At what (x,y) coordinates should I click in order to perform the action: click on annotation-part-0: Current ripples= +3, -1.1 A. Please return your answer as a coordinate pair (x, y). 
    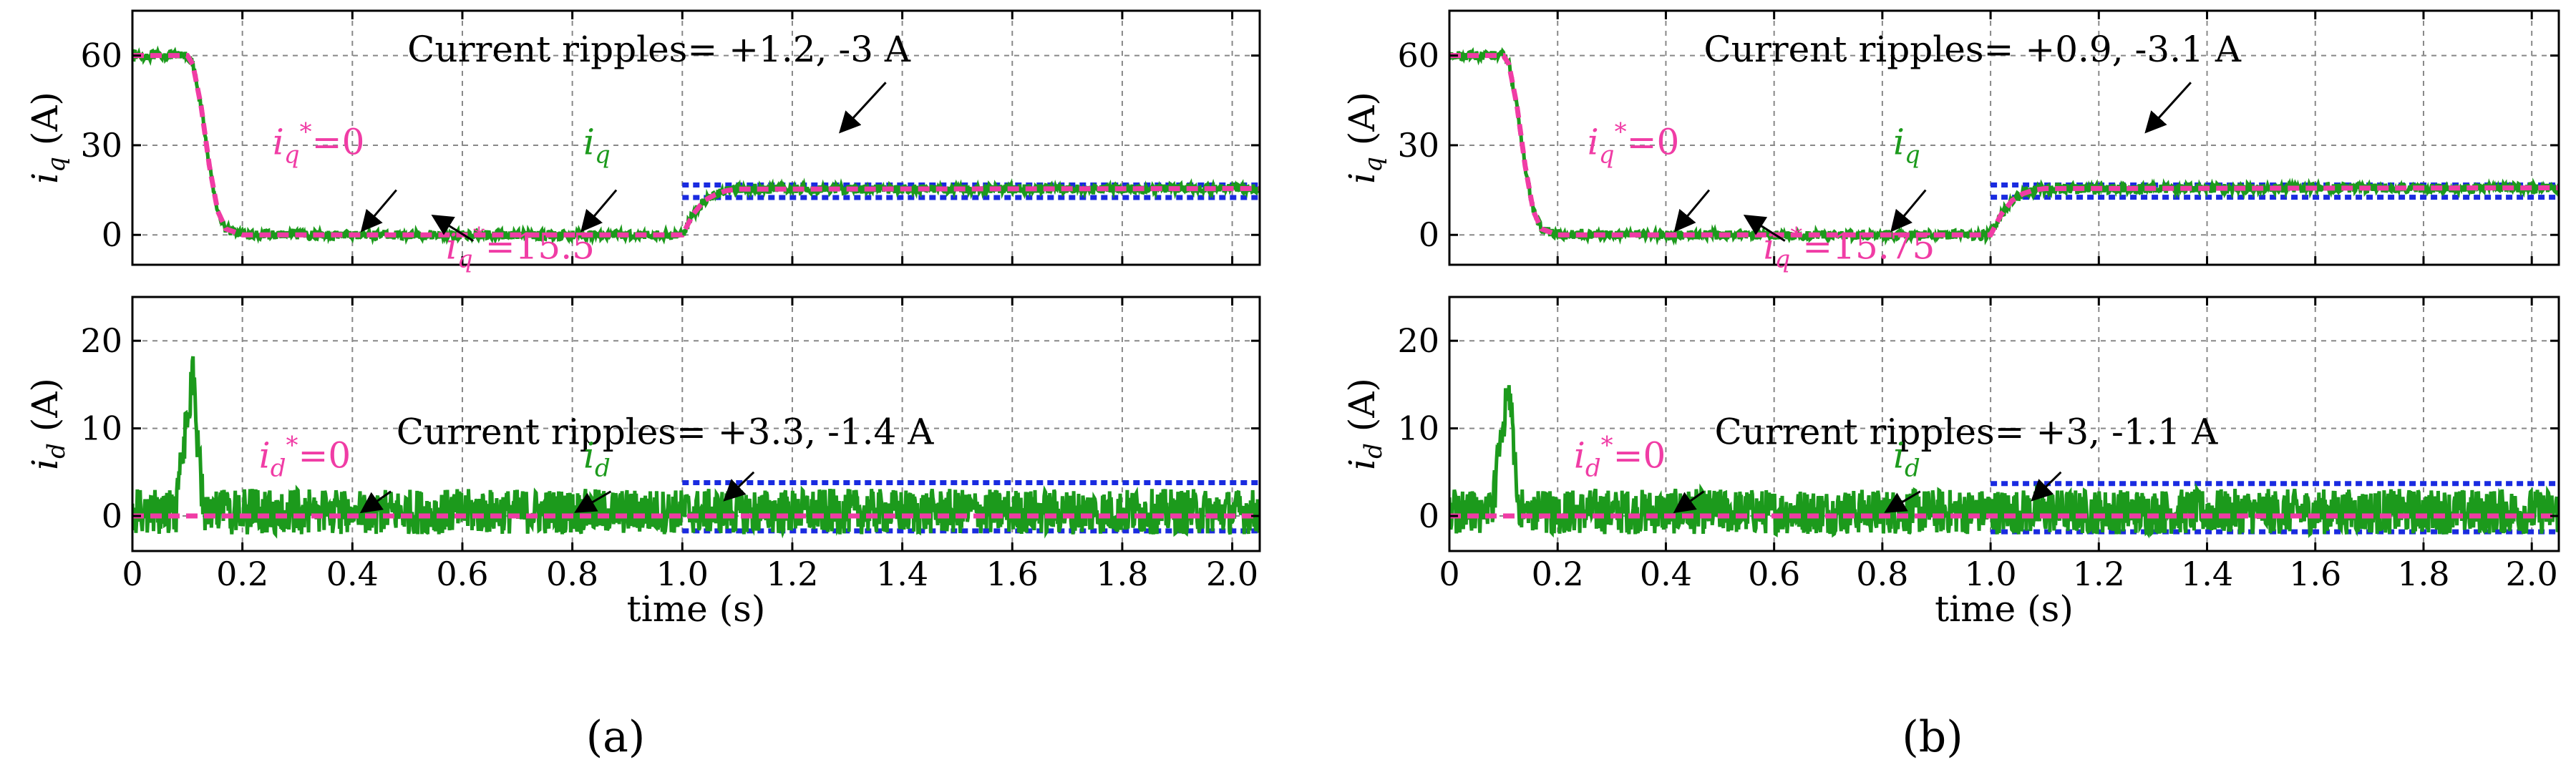
    Looking at the image, I should click on (1966, 432).